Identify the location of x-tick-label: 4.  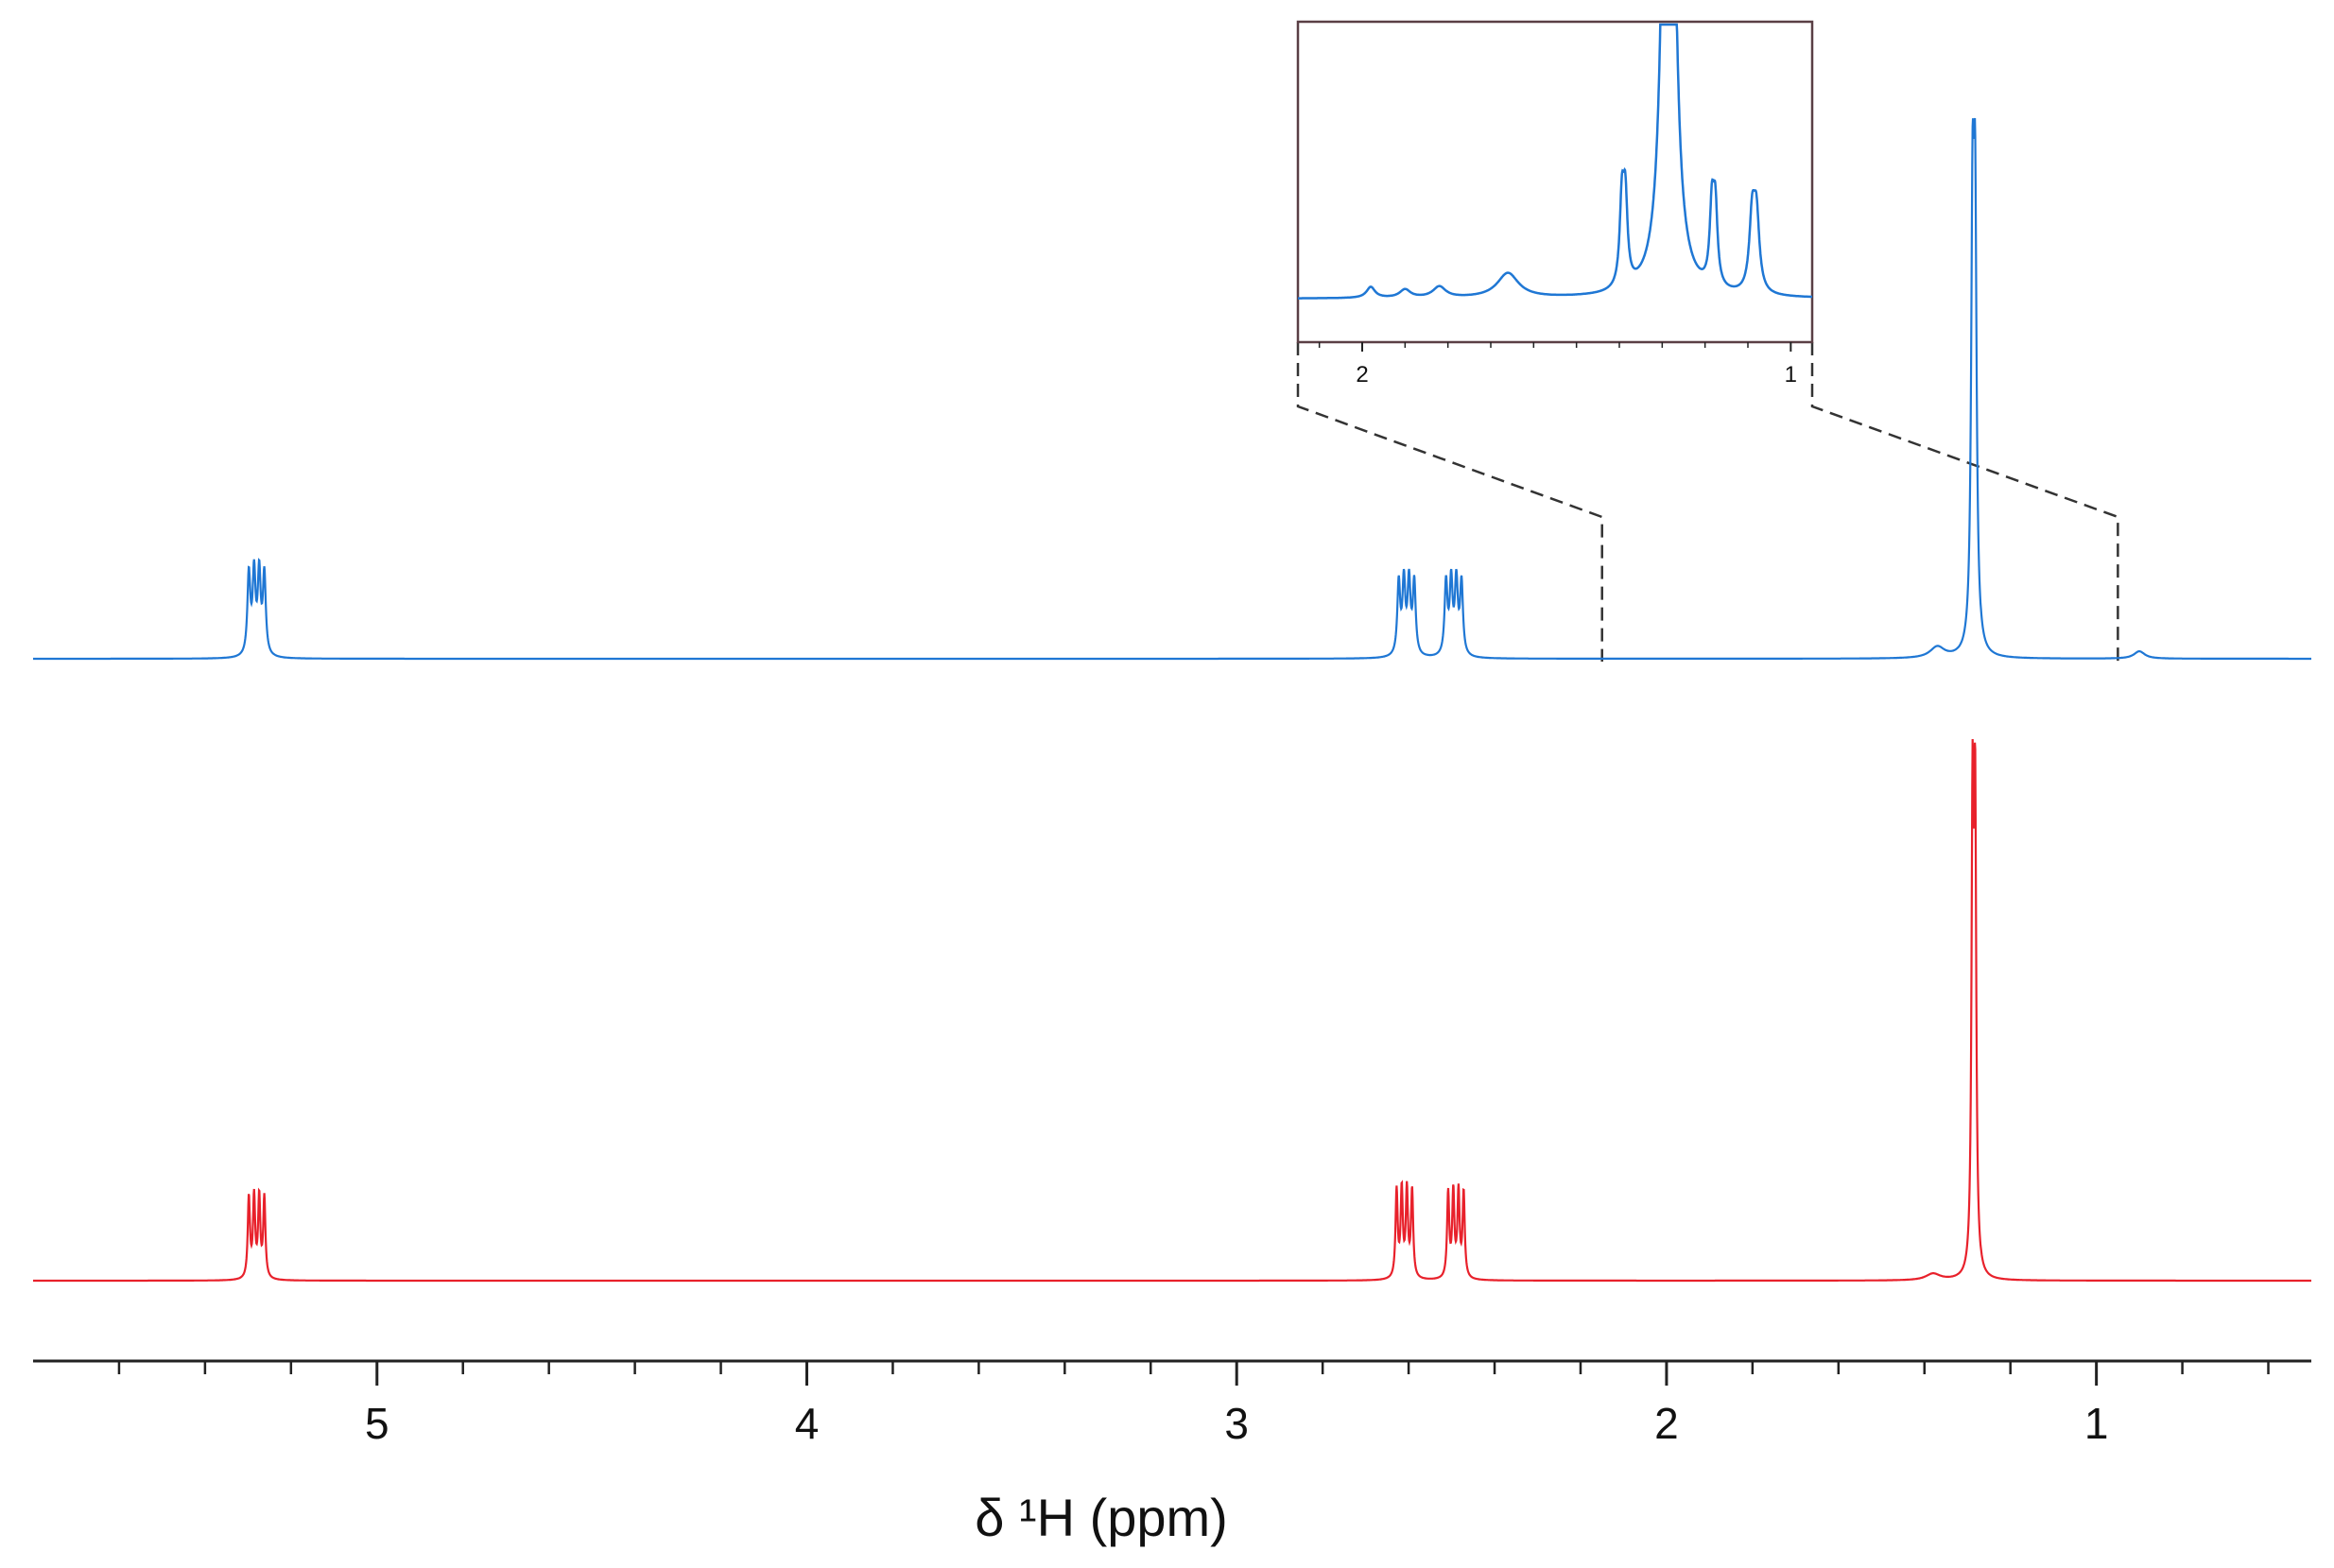
(808, 1423).